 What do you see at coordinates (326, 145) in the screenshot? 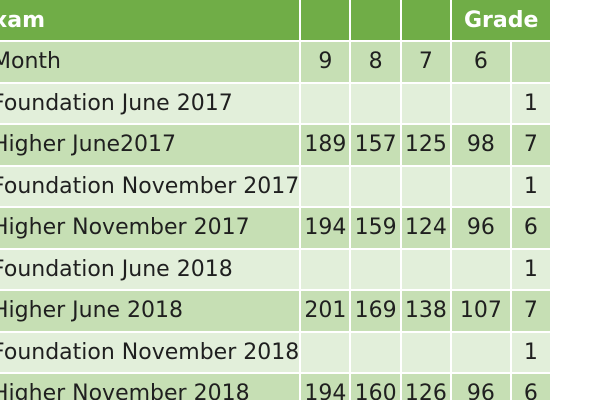
I see `table-cell: 189` at bounding box center [326, 145].